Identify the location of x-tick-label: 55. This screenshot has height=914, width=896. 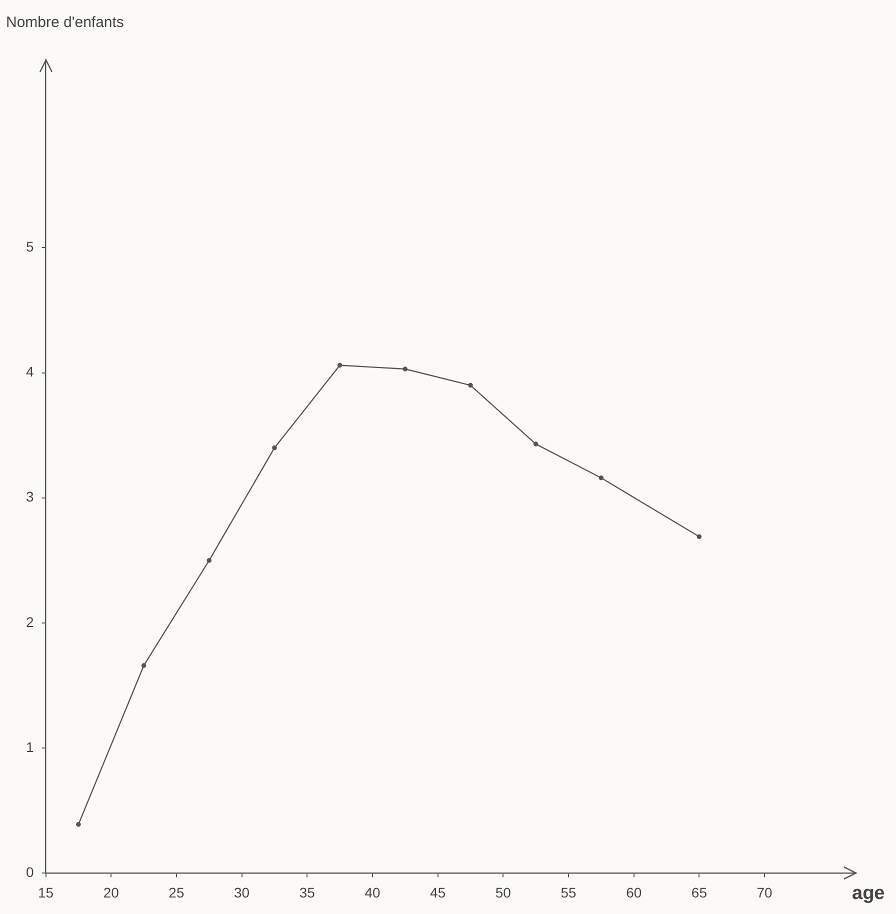
(568, 892).